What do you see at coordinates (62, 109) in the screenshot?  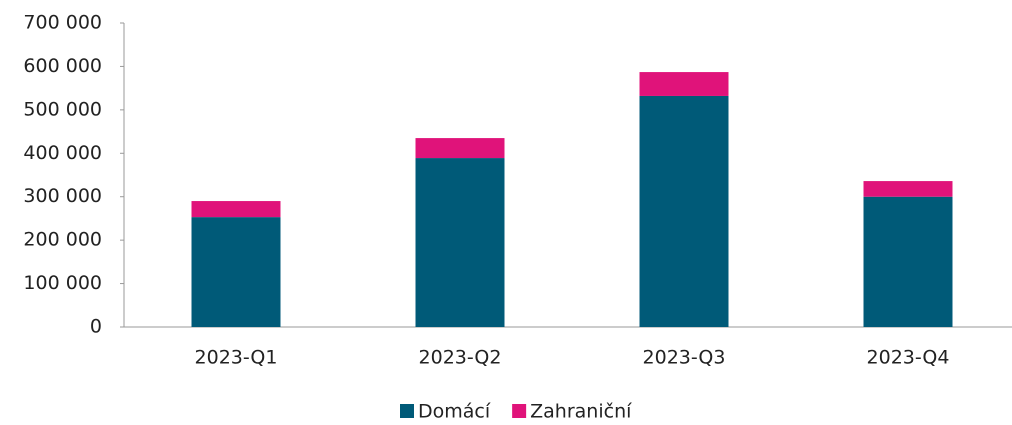 I see `y-tick-label: 500 000` at bounding box center [62, 109].